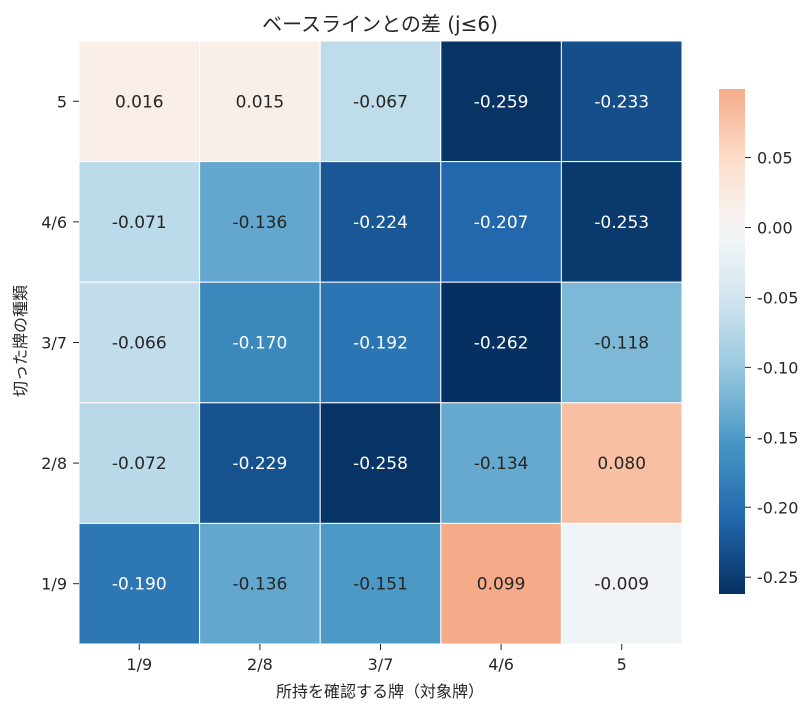  What do you see at coordinates (381, 664) in the screenshot?
I see `x-tick-label: 3/7` at bounding box center [381, 664].